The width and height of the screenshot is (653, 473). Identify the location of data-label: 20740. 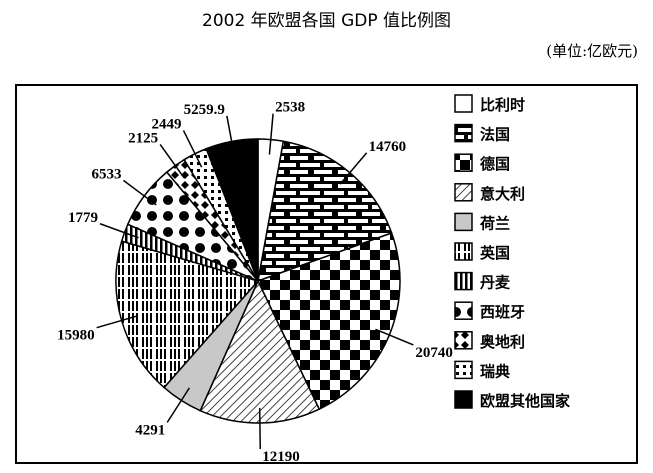
(434, 353).